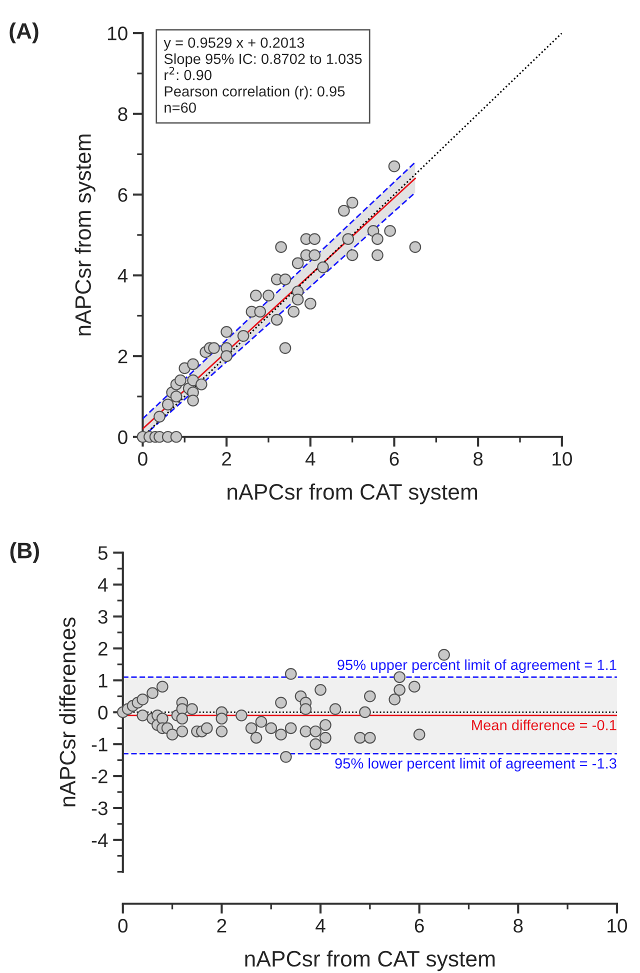 This screenshot has width=640, height=973. Describe the element at coordinates (180, 107) in the screenshot. I see `annotation: n=60` at that location.